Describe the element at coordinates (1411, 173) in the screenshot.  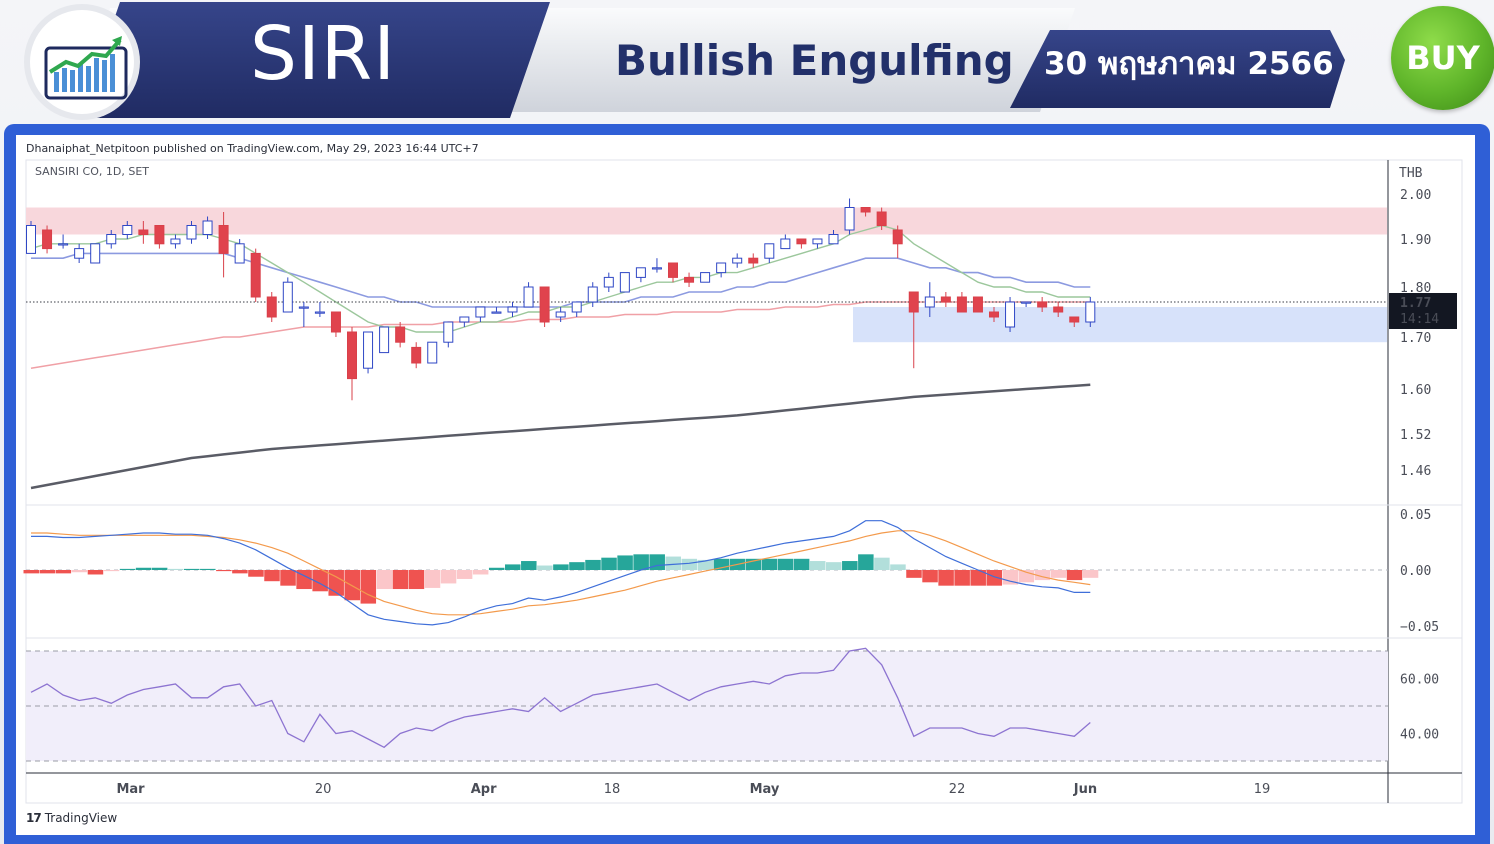
I see `currency-label: THB` at that location.